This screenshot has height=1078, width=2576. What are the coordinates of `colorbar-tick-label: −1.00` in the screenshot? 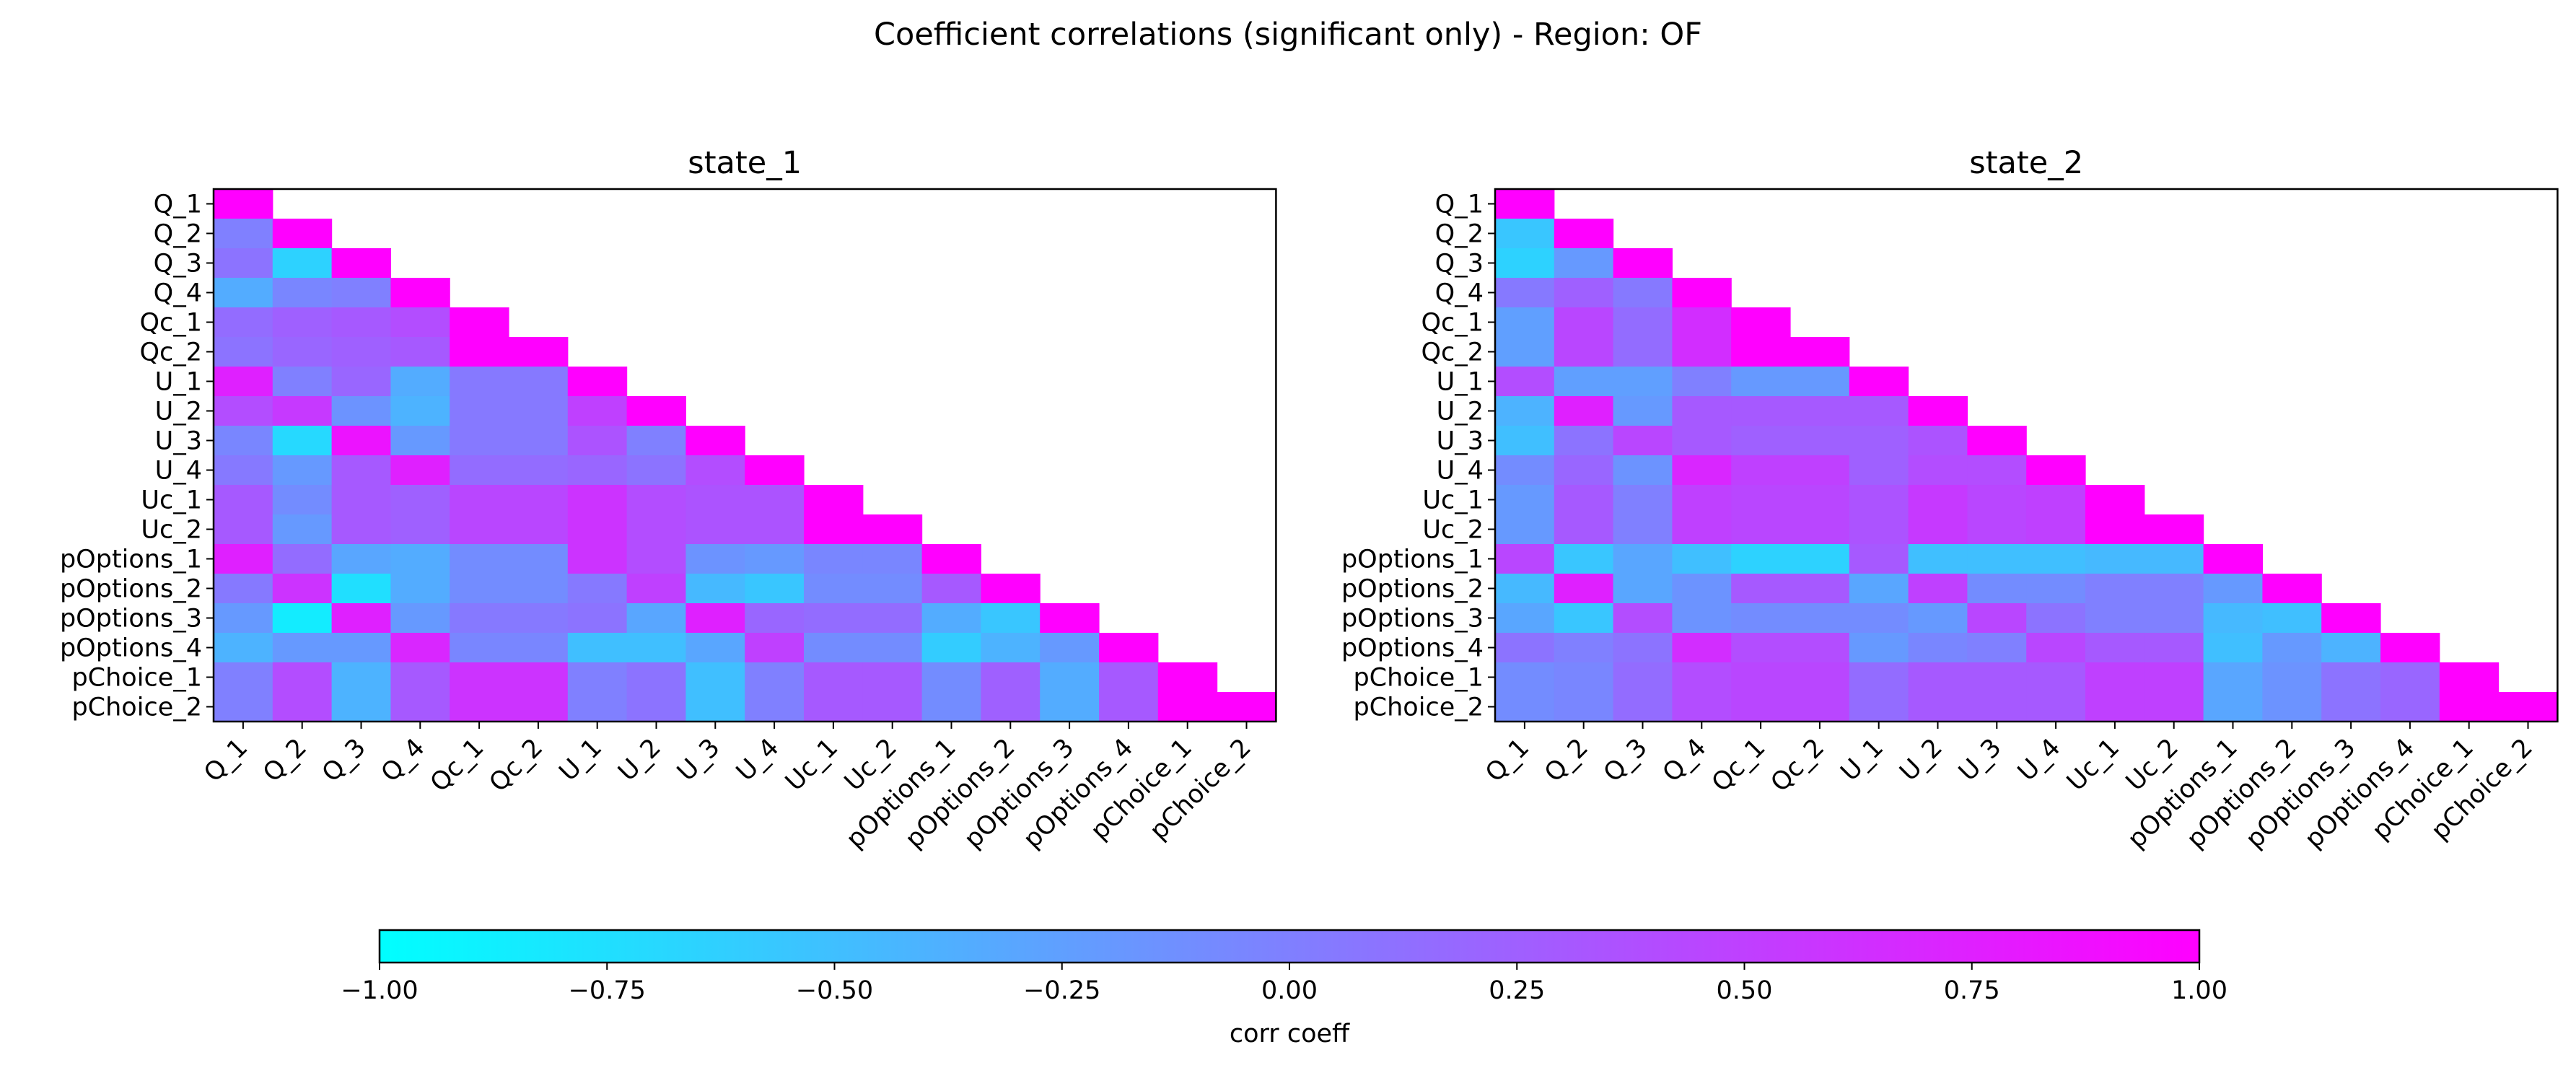 It's located at (379, 990).